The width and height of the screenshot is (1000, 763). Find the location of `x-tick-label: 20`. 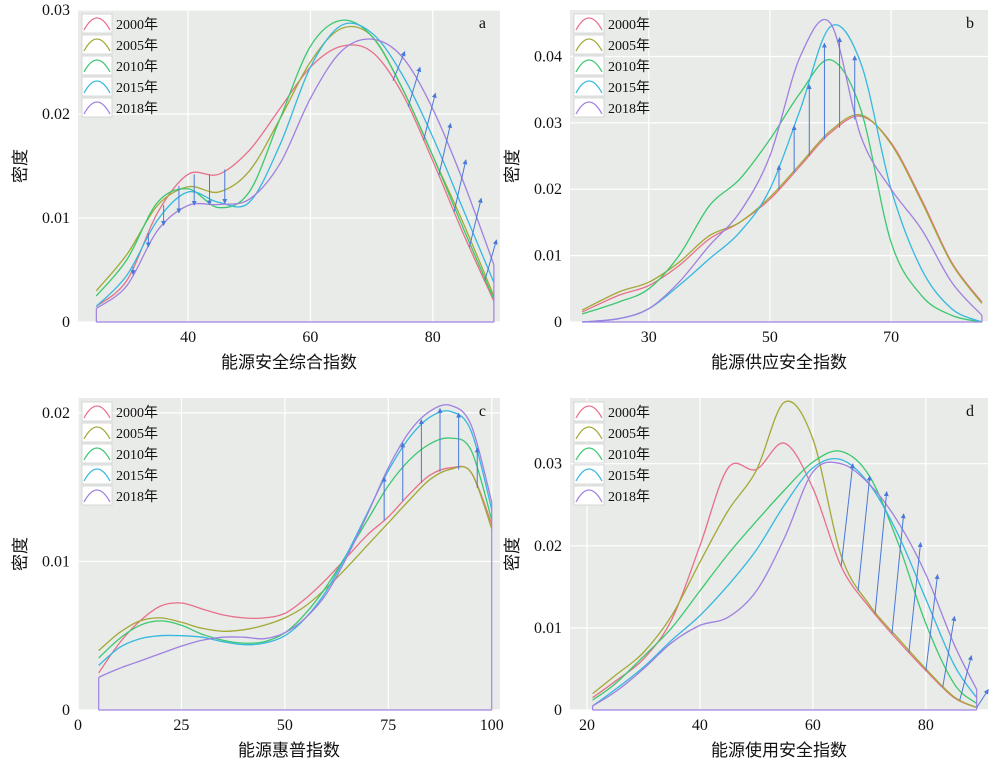

x-tick-label: 20 is located at coordinates (587, 725).